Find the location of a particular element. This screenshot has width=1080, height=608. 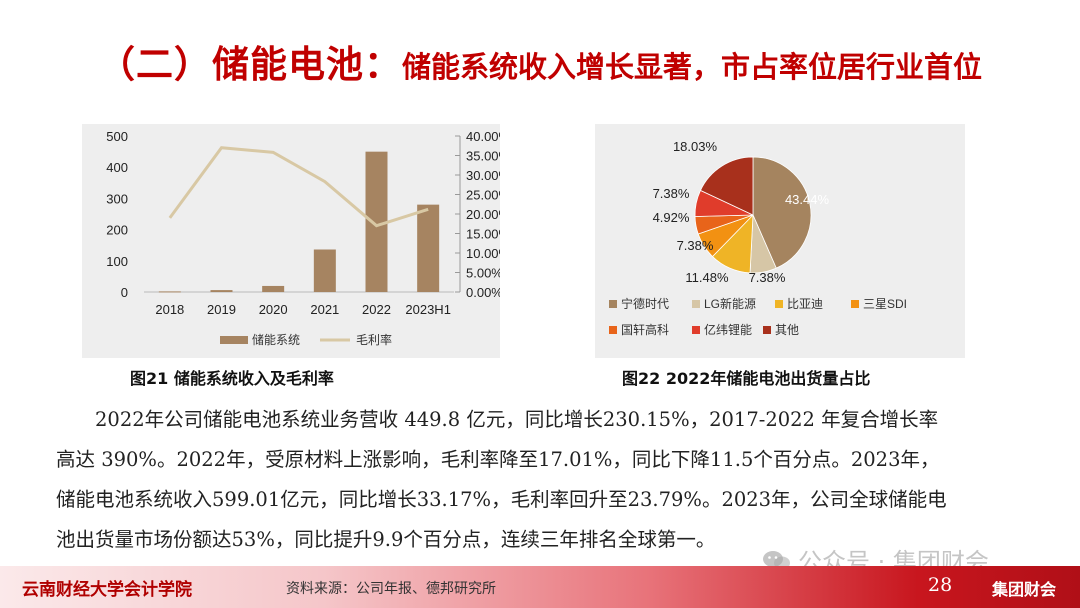

pie-data-label: 11.48% is located at coordinates (707, 277).